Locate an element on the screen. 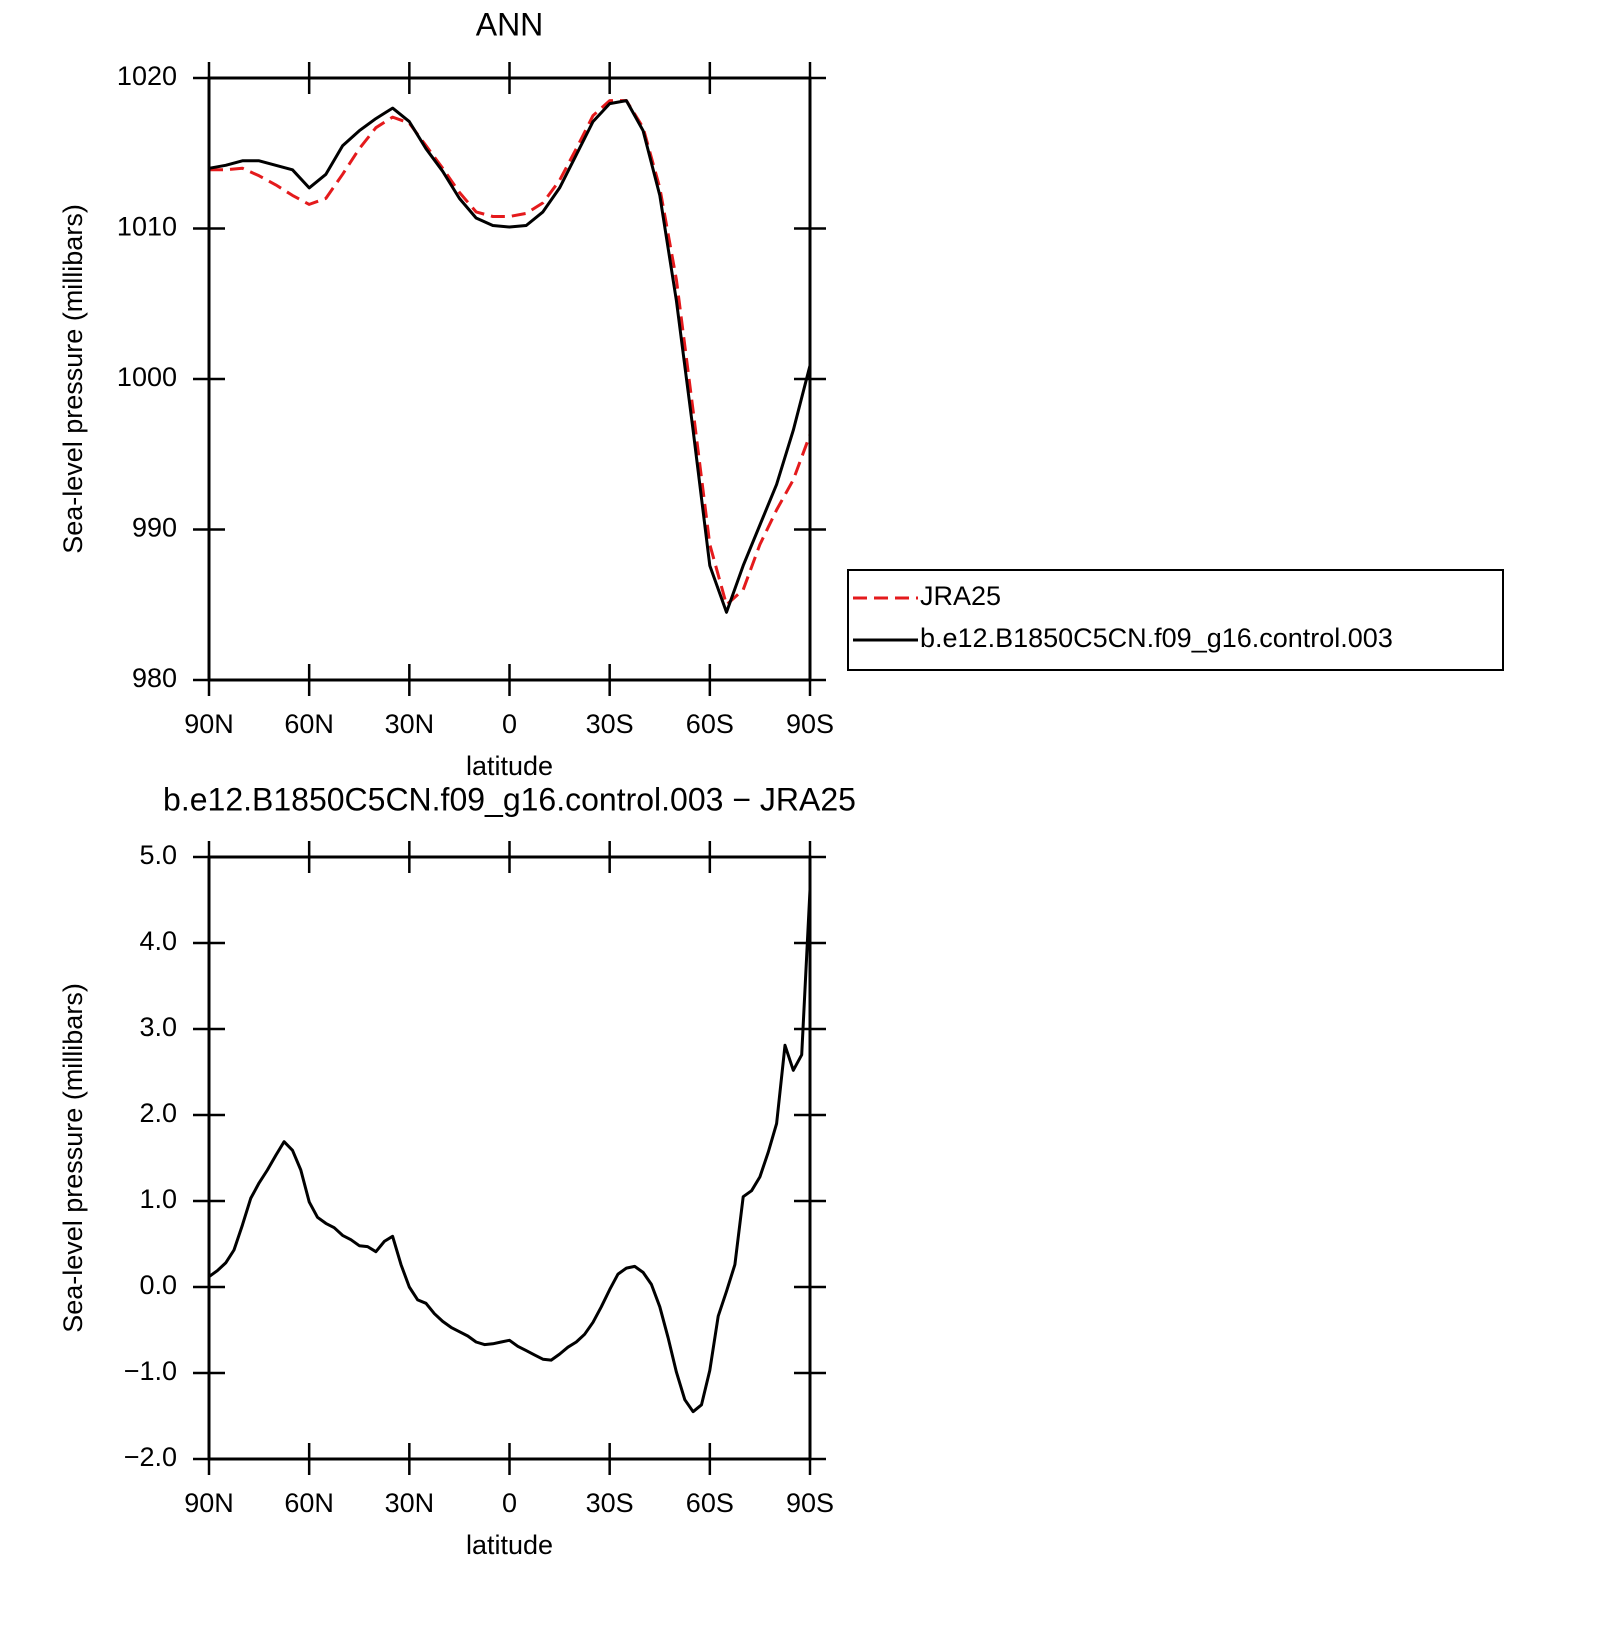 This screenshot has width=1622, height=1625. y-tick-label: 1.0 is located at coordinates (158, 1199).